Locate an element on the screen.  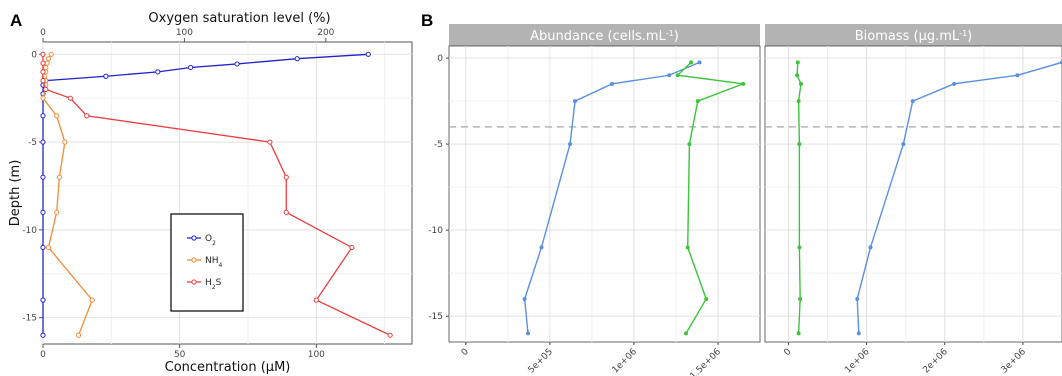
legend-marker-H2S is located at coordinates (194, 282).